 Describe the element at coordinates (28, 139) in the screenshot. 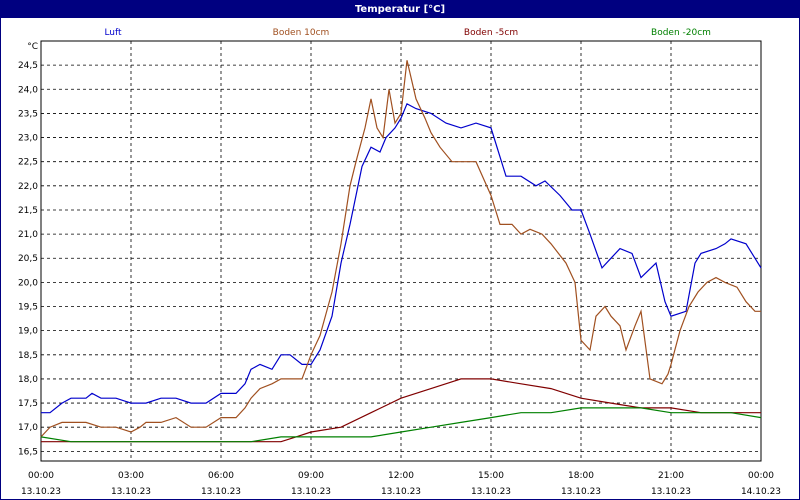

I see `y-tick-label: 23,0` at that location.